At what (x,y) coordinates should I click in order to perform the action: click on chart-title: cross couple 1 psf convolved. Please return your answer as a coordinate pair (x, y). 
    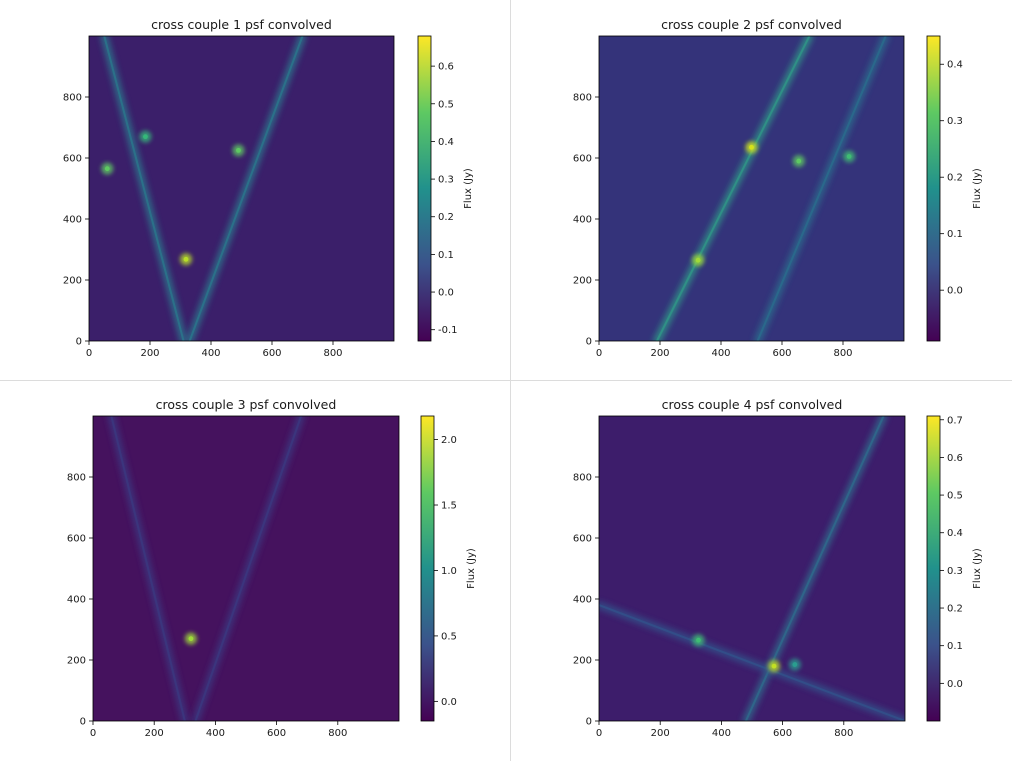
    Looking at the image, I should click on (241, 24).